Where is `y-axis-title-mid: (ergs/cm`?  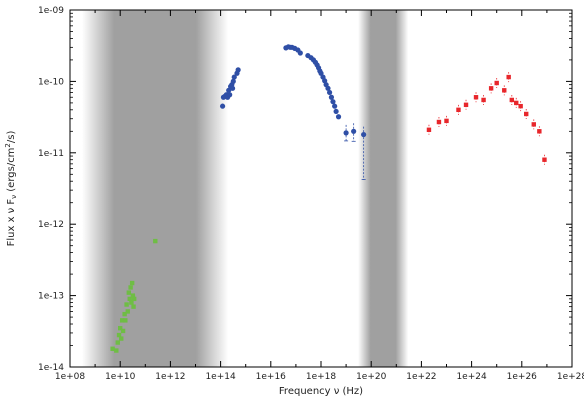
y-axis-title-mid: (ergs/cm is located at coordinates (11, 171).